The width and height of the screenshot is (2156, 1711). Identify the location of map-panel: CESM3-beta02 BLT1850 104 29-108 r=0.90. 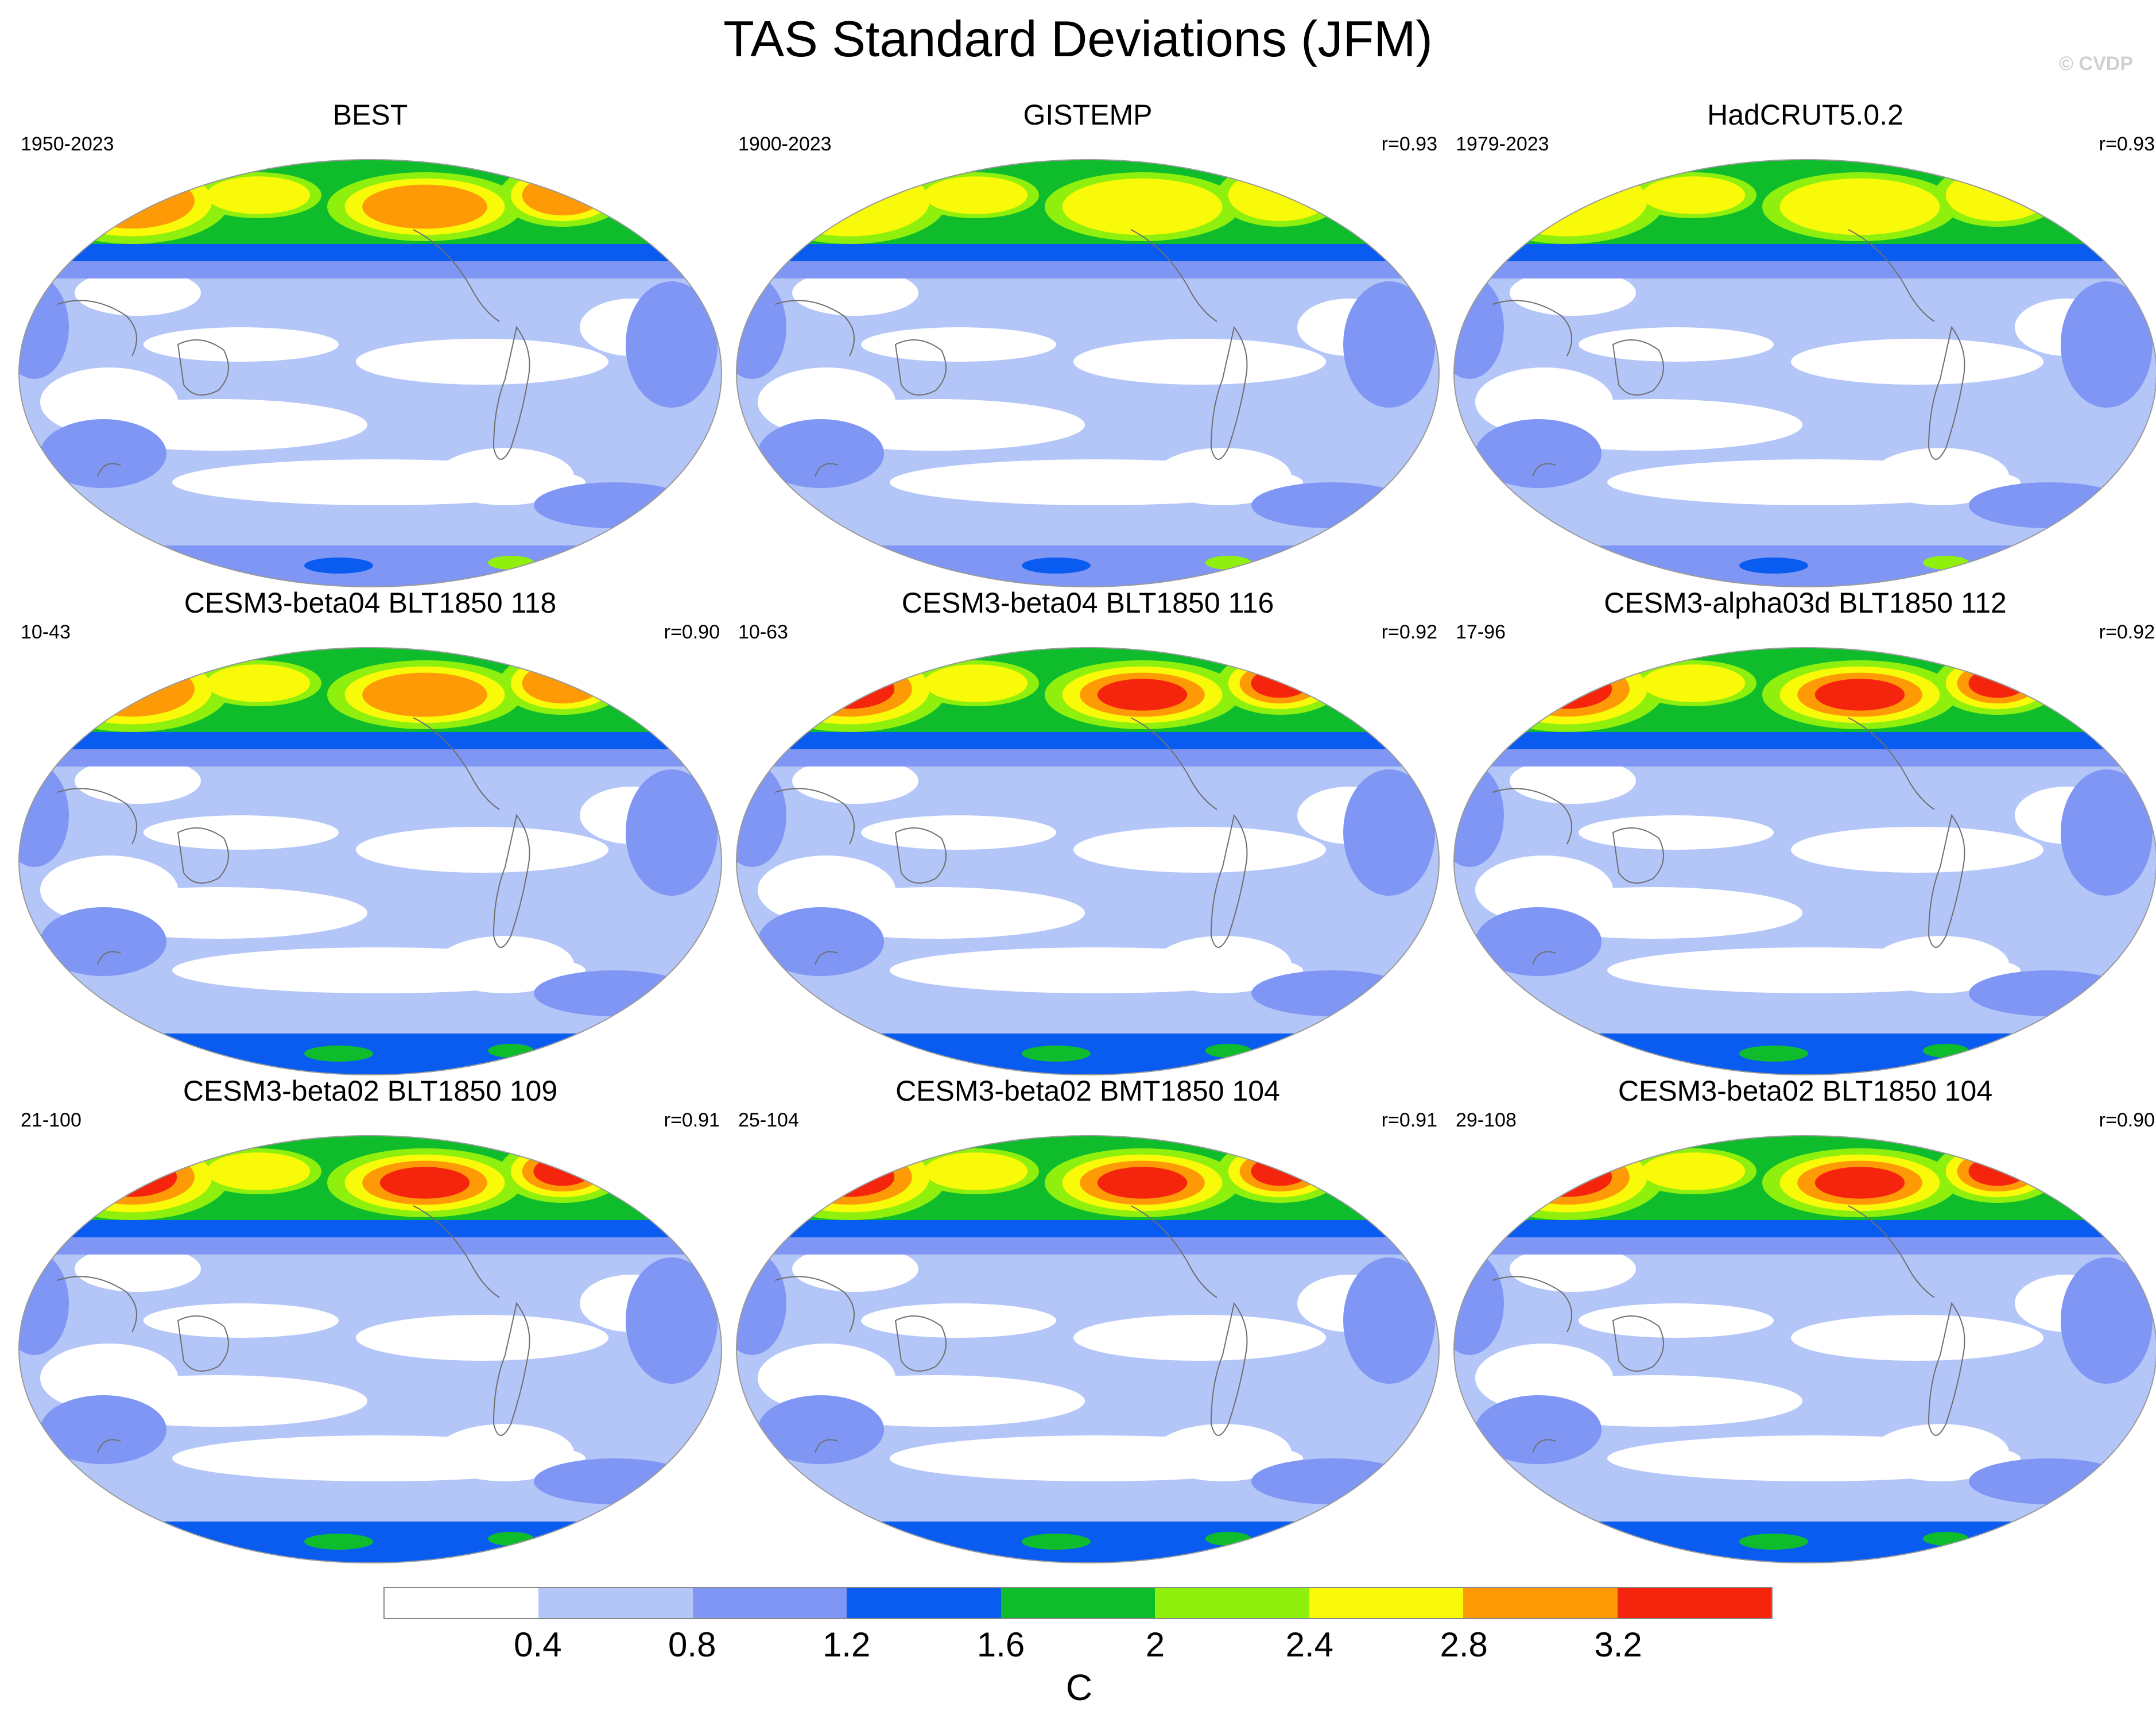
(1801, 1321).